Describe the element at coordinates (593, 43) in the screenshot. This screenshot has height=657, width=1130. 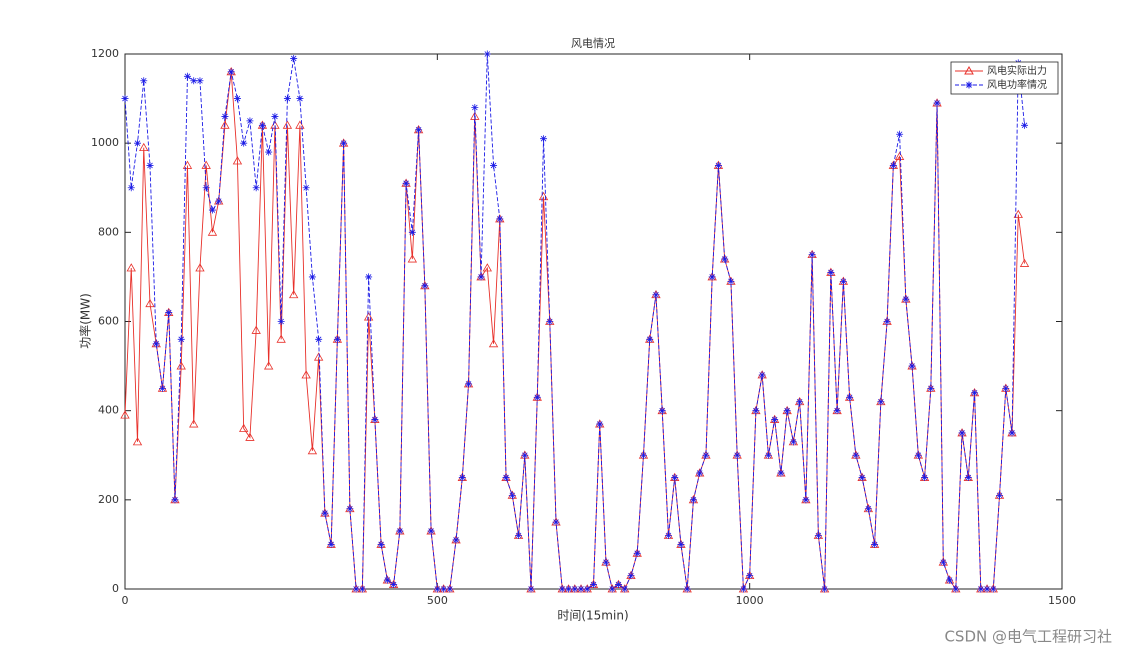
I see `chart-title: 风电情况` at that location.